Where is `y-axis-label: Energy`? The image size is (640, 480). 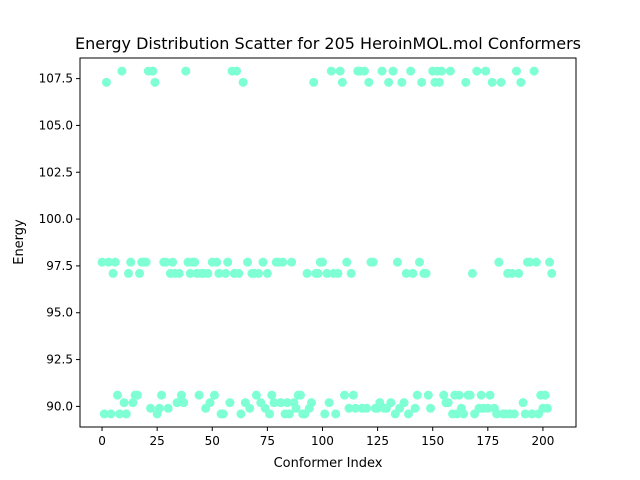 y-axis-label: Energy is located at coordinates (19, 242).